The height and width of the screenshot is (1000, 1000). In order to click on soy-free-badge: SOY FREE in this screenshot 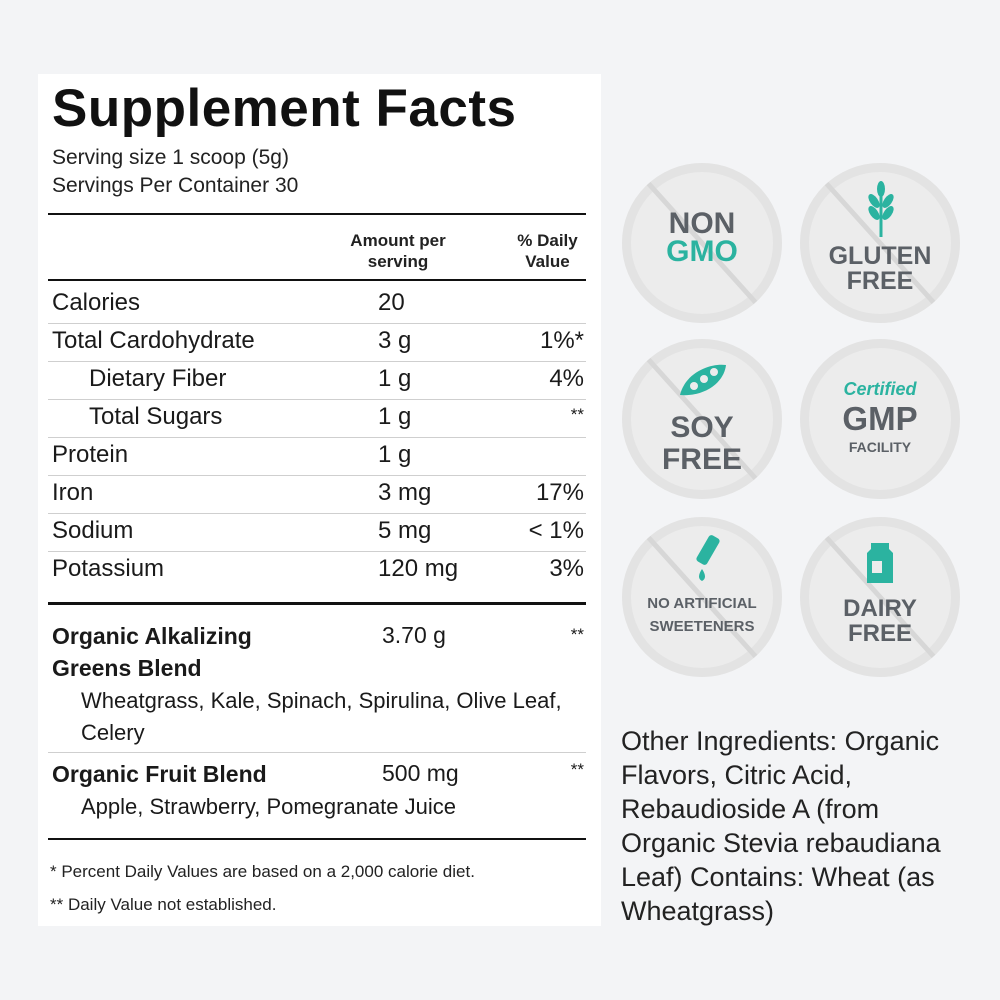, I will do `click(702, 419)`.